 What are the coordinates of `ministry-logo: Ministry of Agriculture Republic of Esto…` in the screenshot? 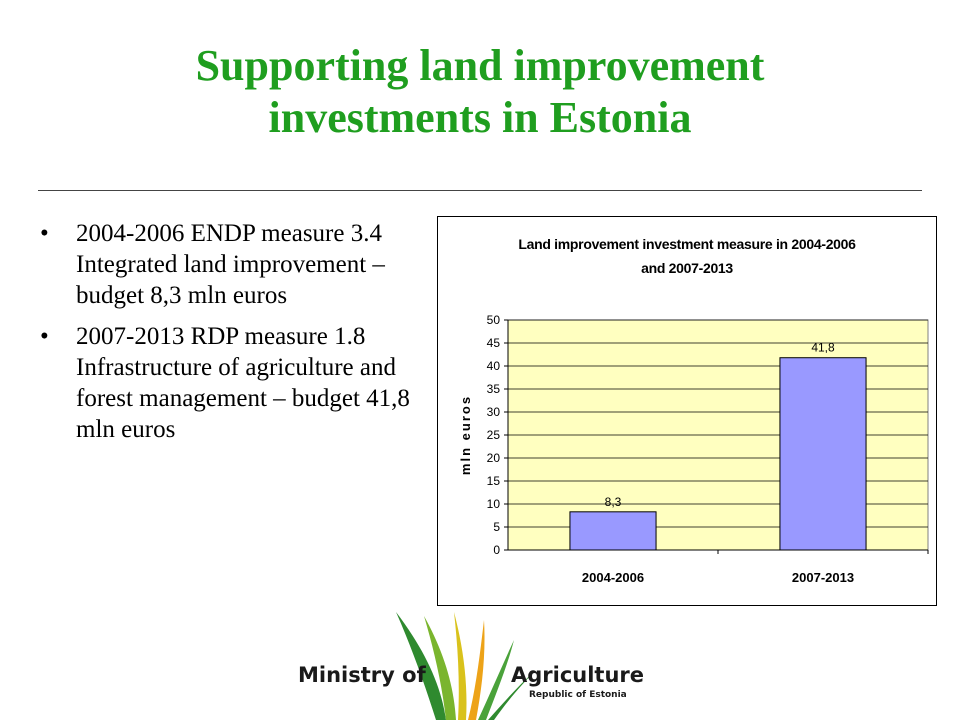 It's located at (481, 662).